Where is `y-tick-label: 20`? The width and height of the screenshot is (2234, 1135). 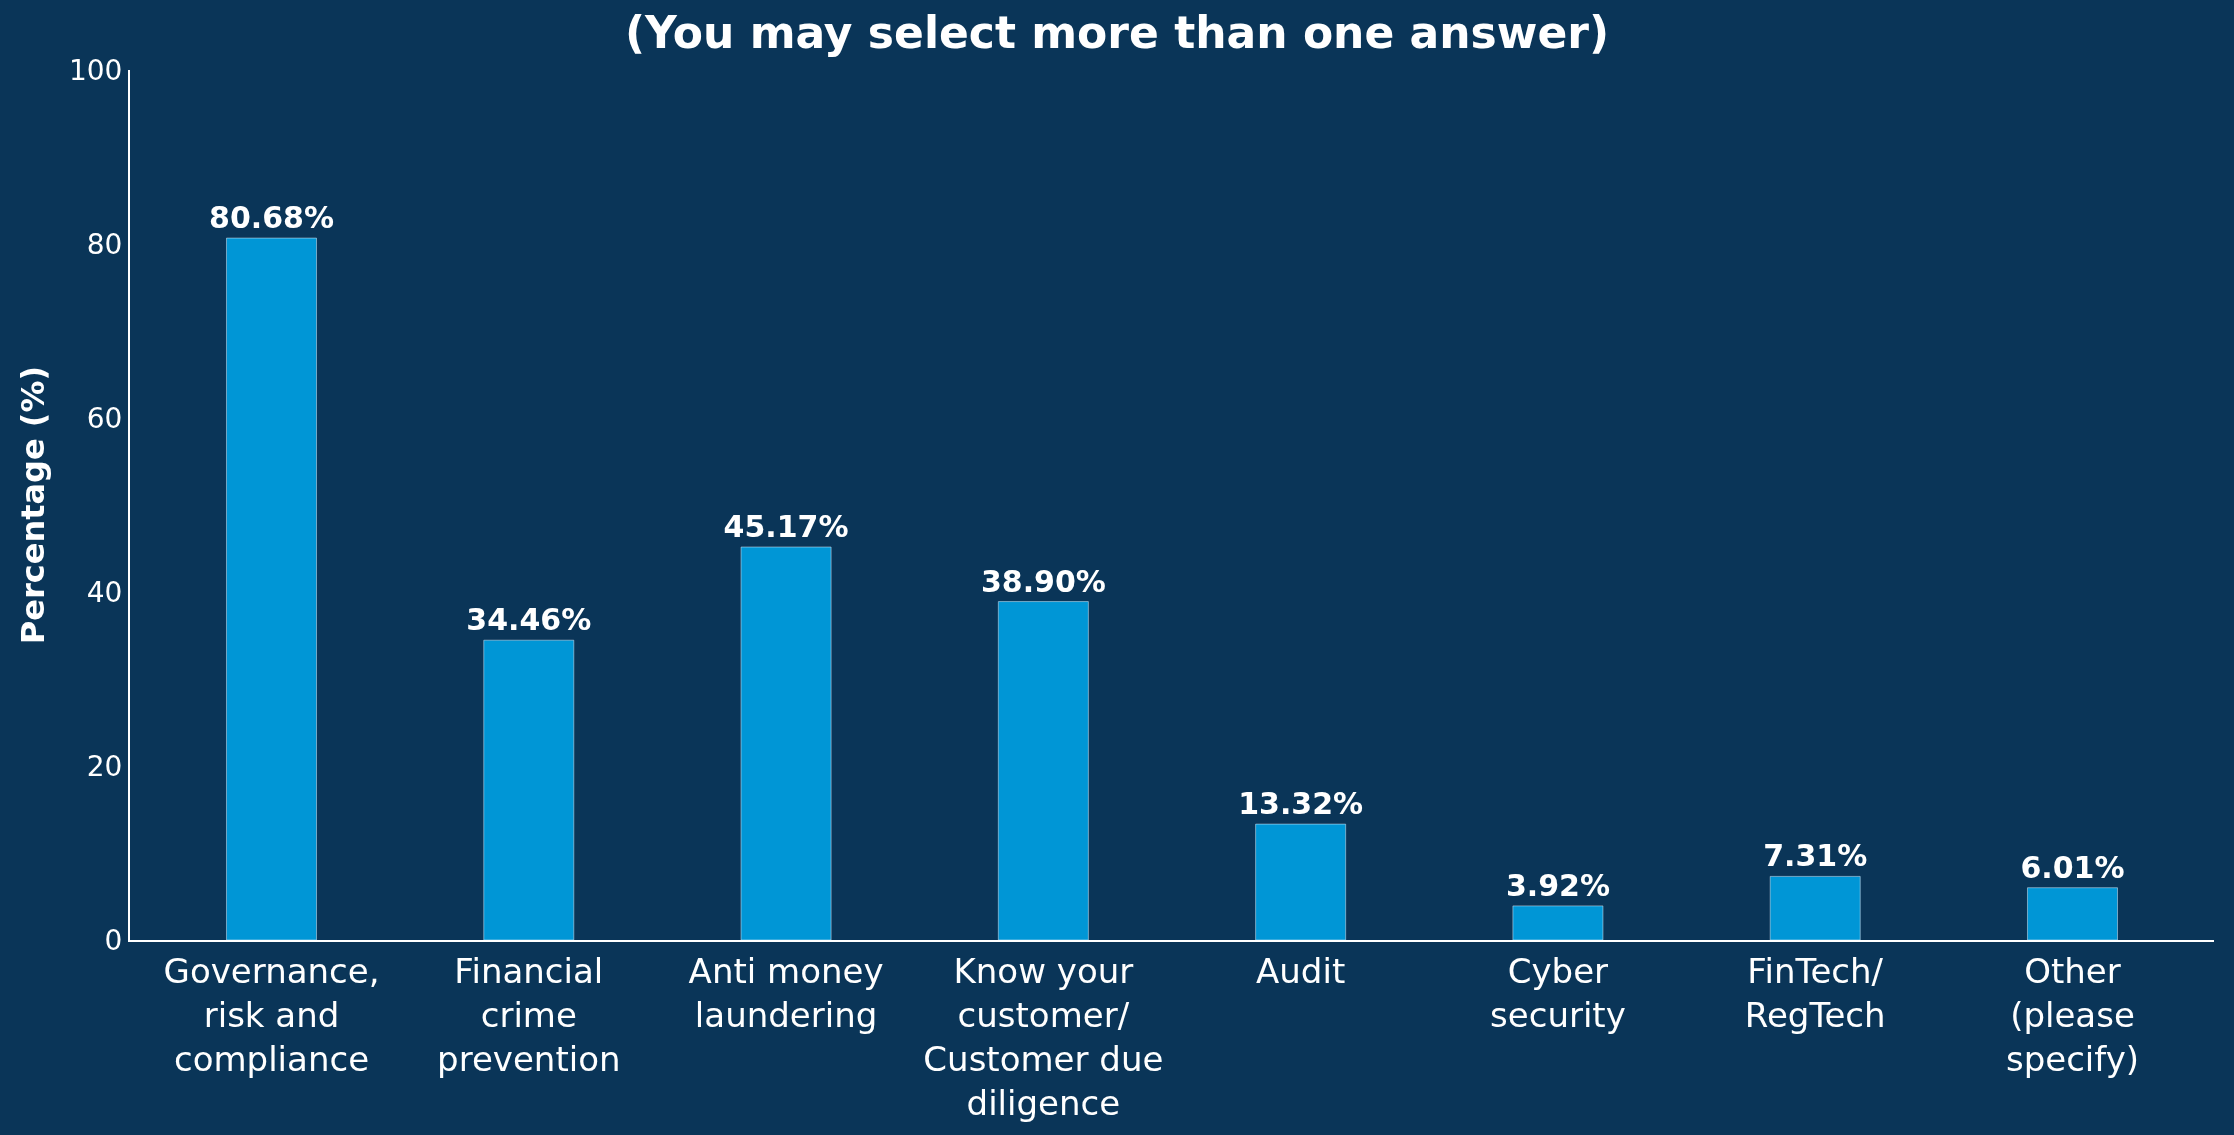 y-tick-label: 20 is located at coordinates (104, 766).